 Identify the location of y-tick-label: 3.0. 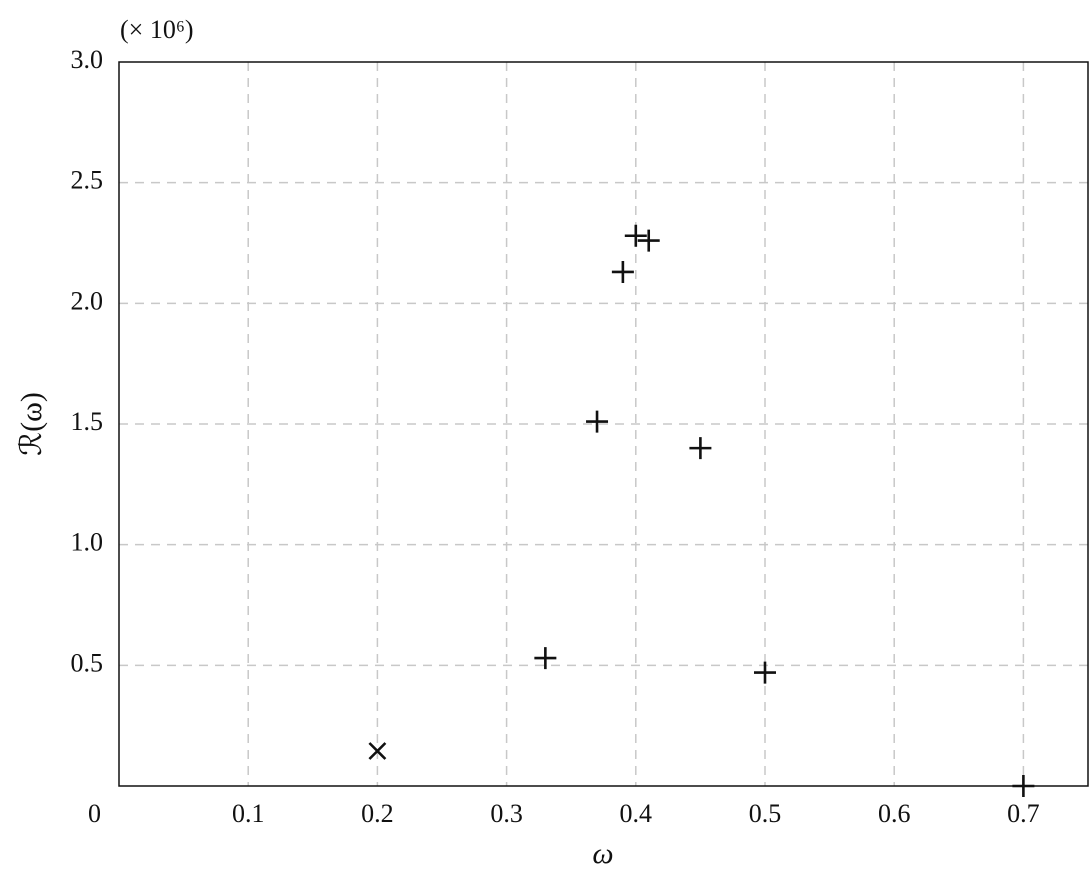
(87, 59).